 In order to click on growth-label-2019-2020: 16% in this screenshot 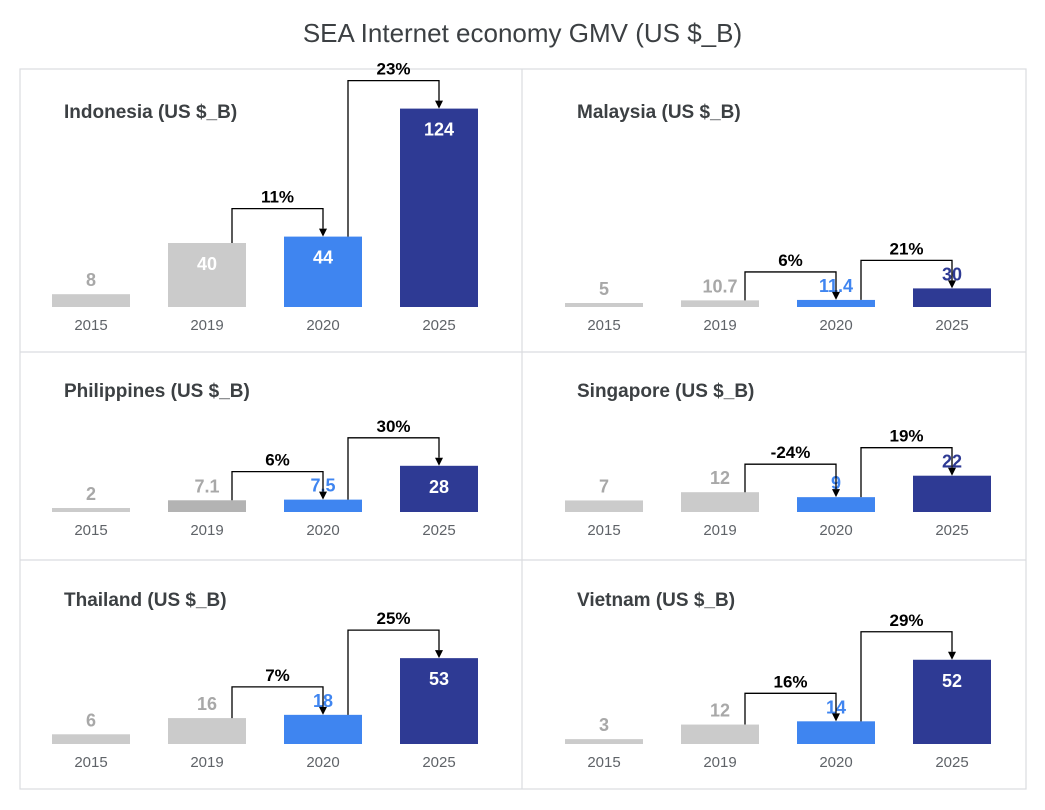, I will do `click(790, 681)`.